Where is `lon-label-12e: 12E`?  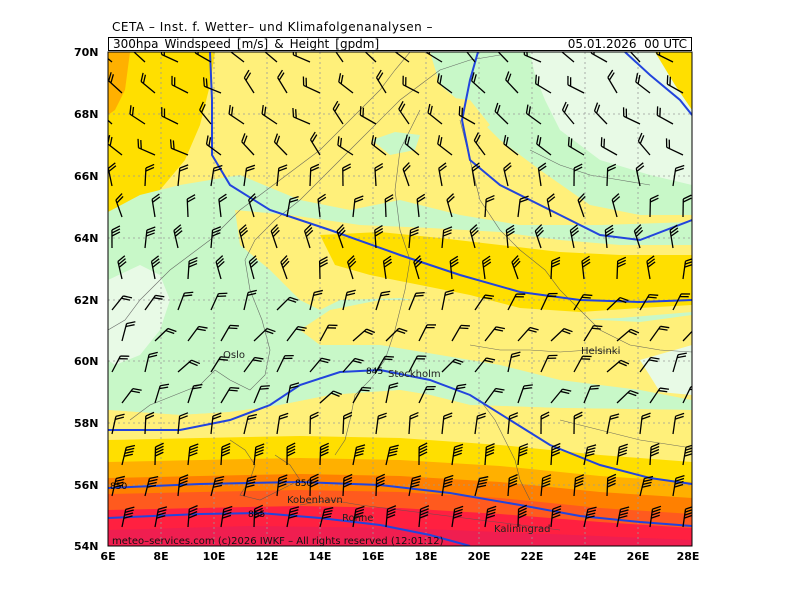
lon-label-12e: 12E is located at coordinates (267, 556).